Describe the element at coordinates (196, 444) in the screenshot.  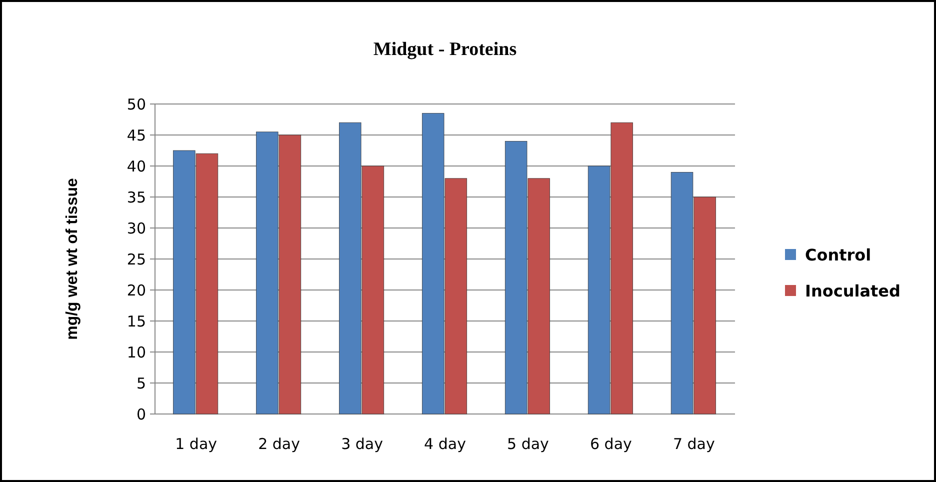
I see `x-tick-label: 1 day` at that location.